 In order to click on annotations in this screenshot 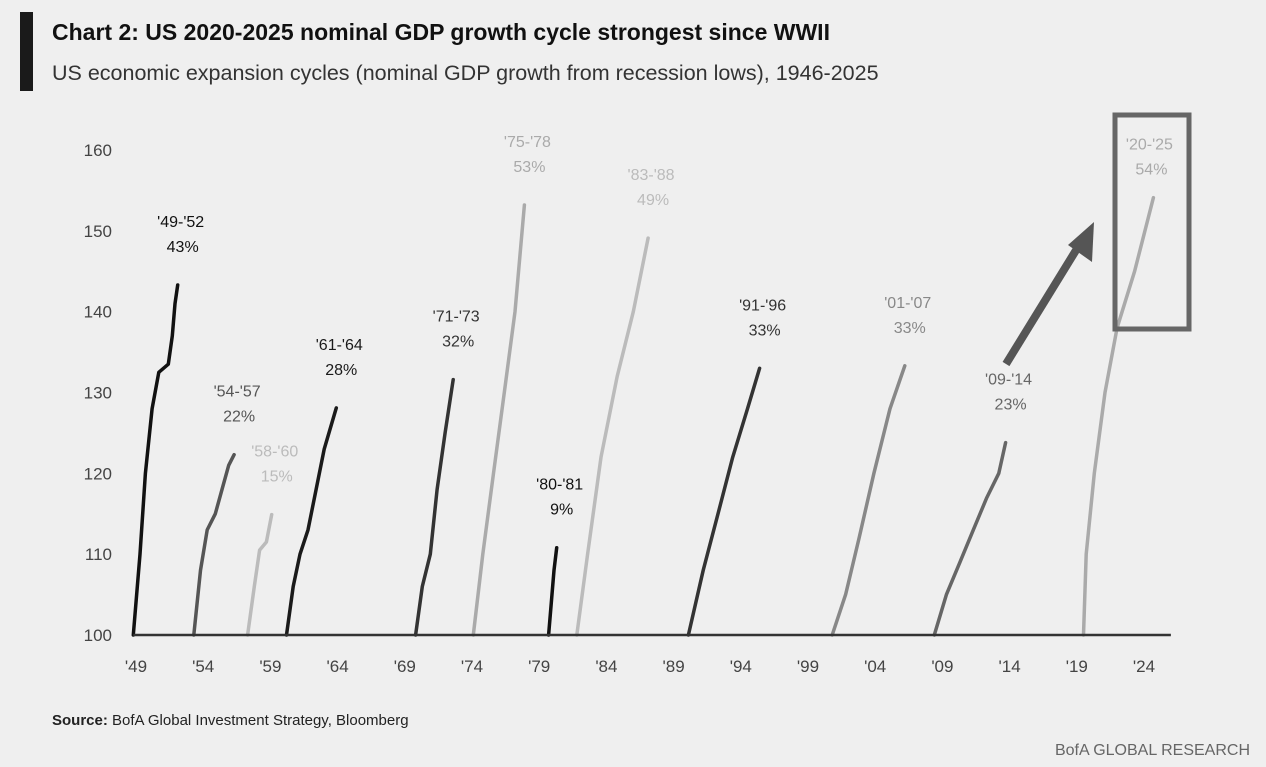, I will do `click(1097, 239)`.